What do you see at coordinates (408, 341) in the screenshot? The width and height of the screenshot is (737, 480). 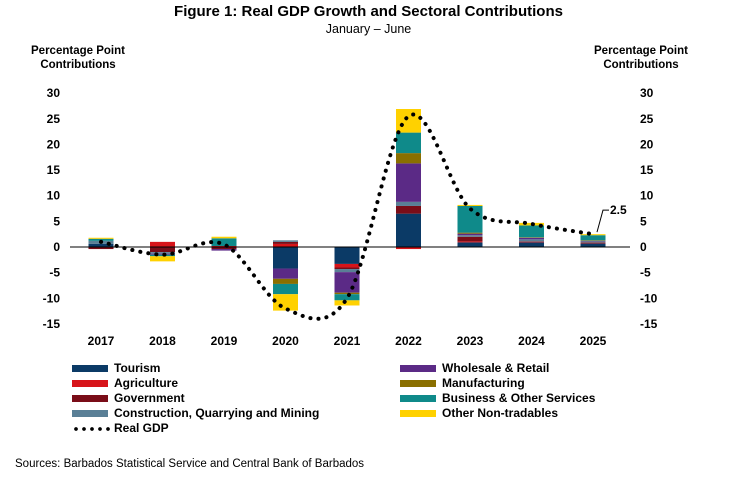 I see `x-tick-label: 2022` at bounding box center [408, 341].